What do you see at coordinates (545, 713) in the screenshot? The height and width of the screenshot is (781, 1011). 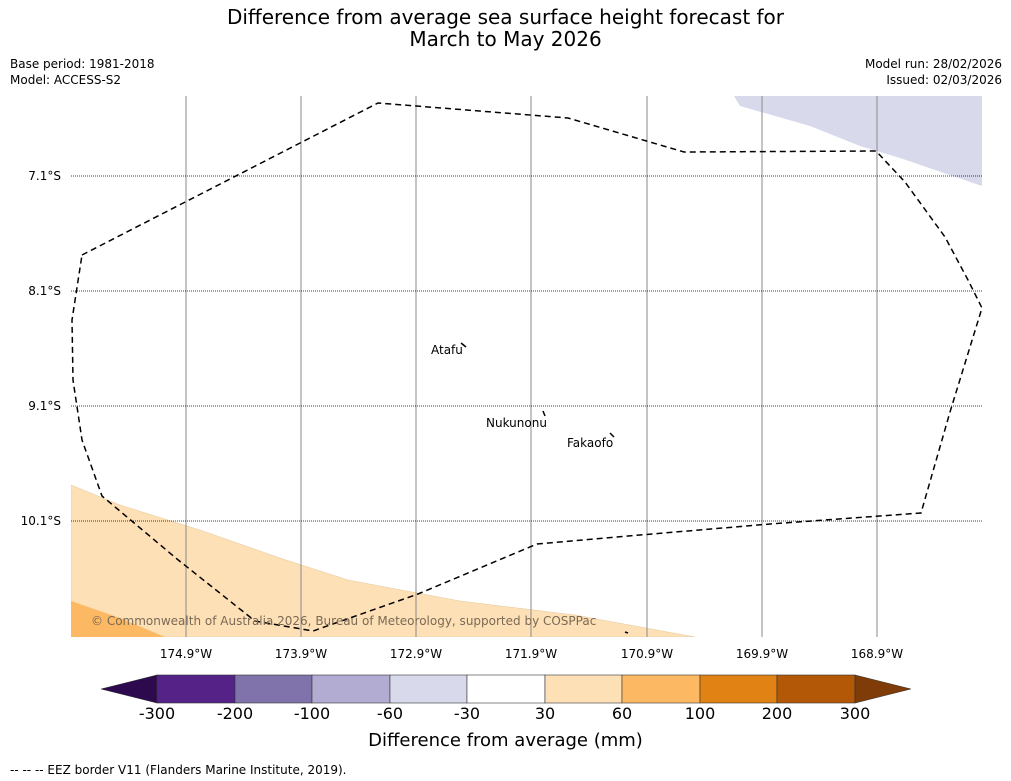 I see `colorbar-tick: 30` at bounding box center [545, 713].